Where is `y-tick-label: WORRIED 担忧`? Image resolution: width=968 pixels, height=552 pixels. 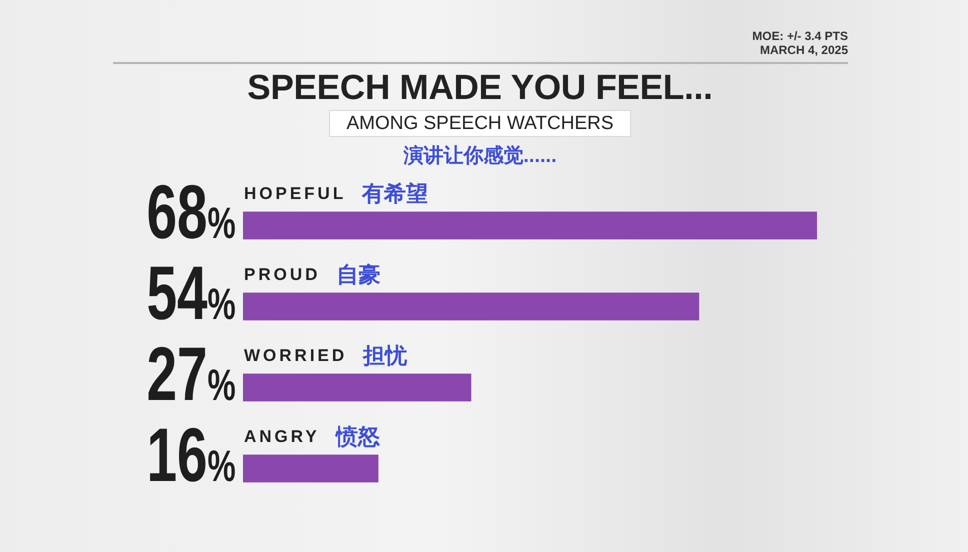 y-tick-label: WORRIED 担忧 is located at coordinates (326, 355).